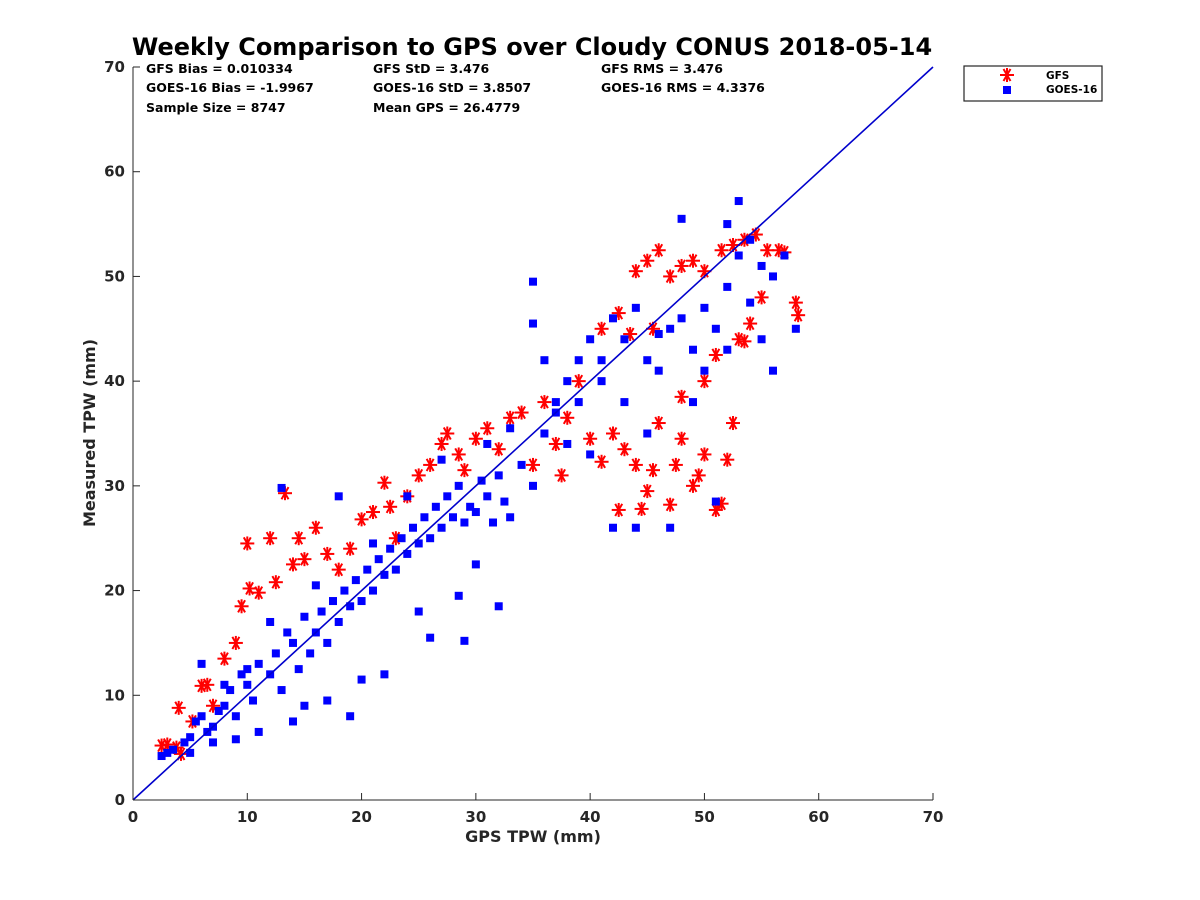 This screenshot has height=900, width=1200. Describe the element at coordinates (818, 817) in the screenshot. I see `x-tick-label: 60` at that location.